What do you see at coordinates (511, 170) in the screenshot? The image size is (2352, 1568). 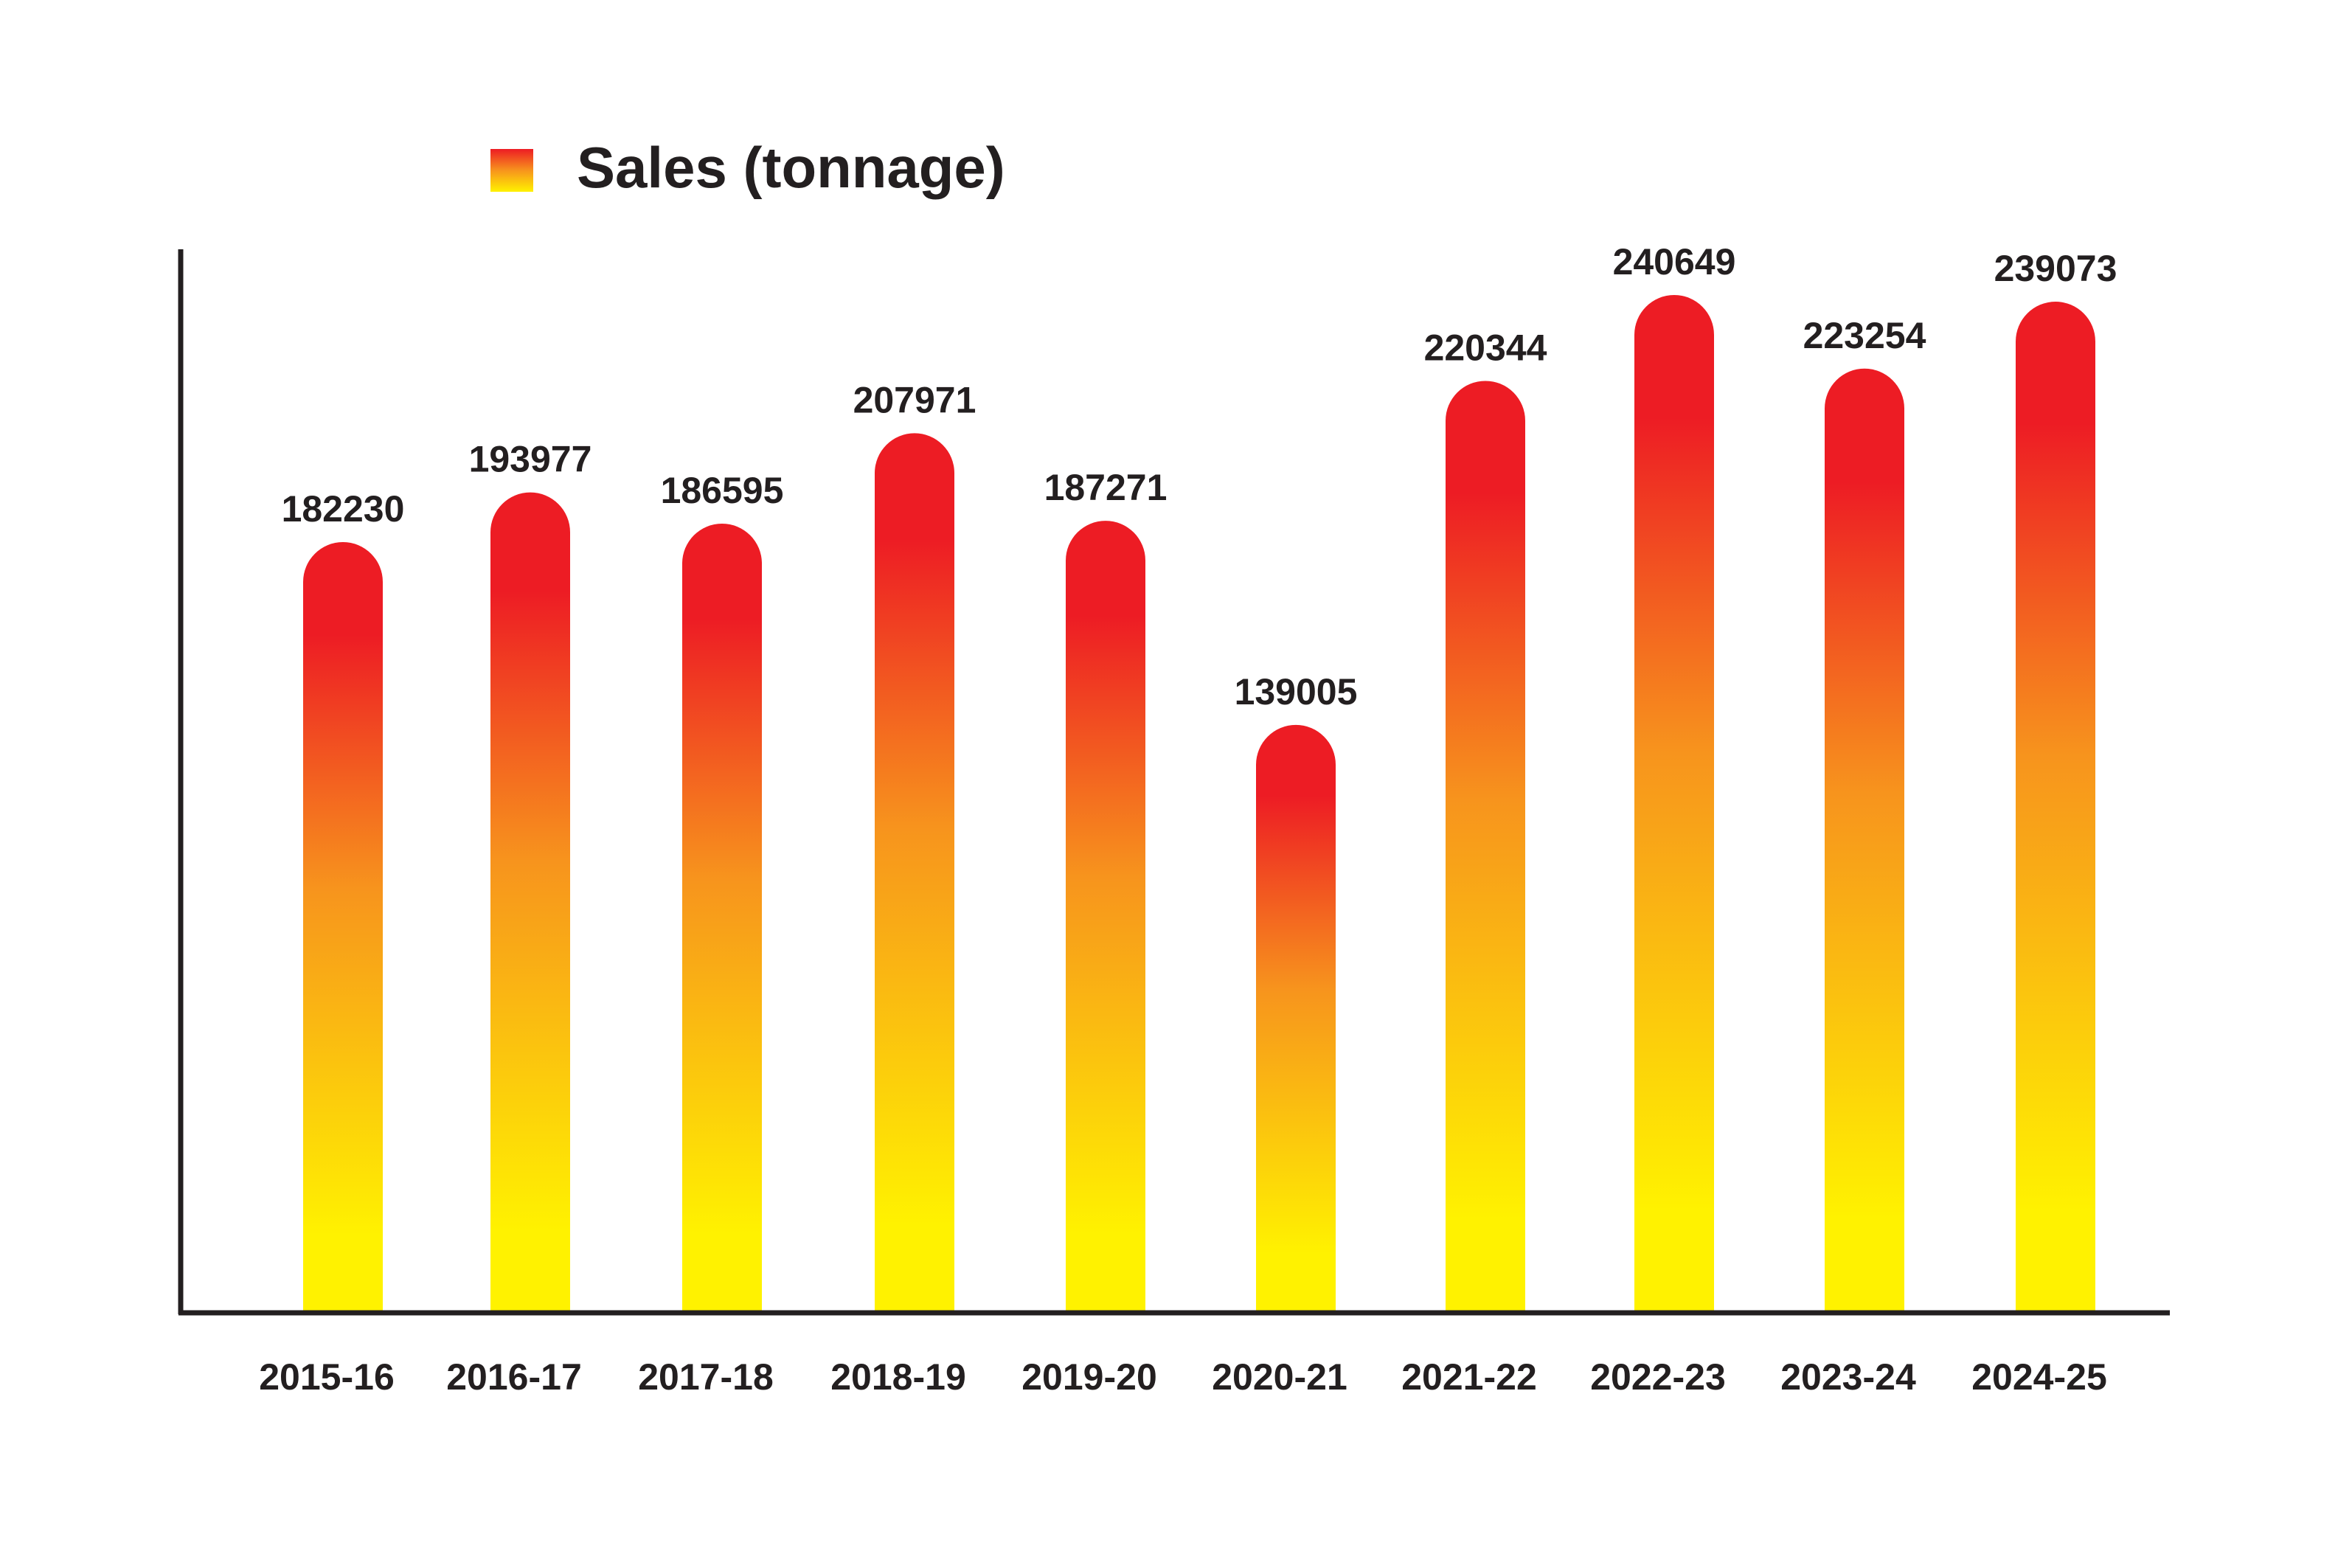 I see `legend-swatch` at bounding box center [511, 170].